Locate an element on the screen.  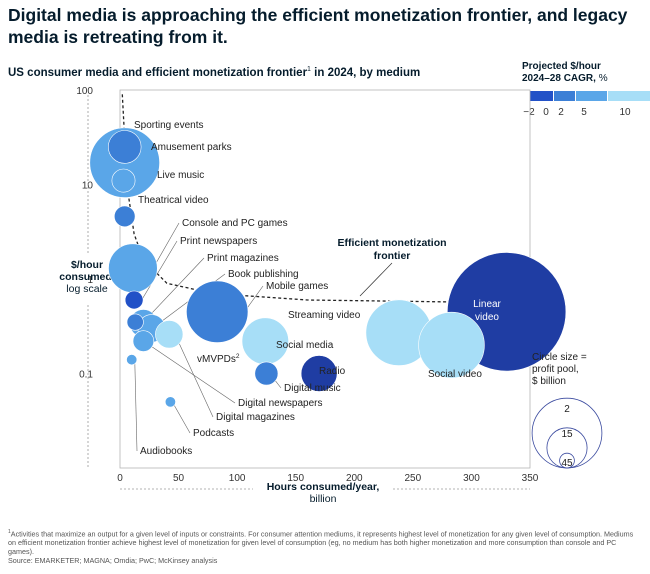
x-axis-title-line: billion is located at coordinates (323, 499).